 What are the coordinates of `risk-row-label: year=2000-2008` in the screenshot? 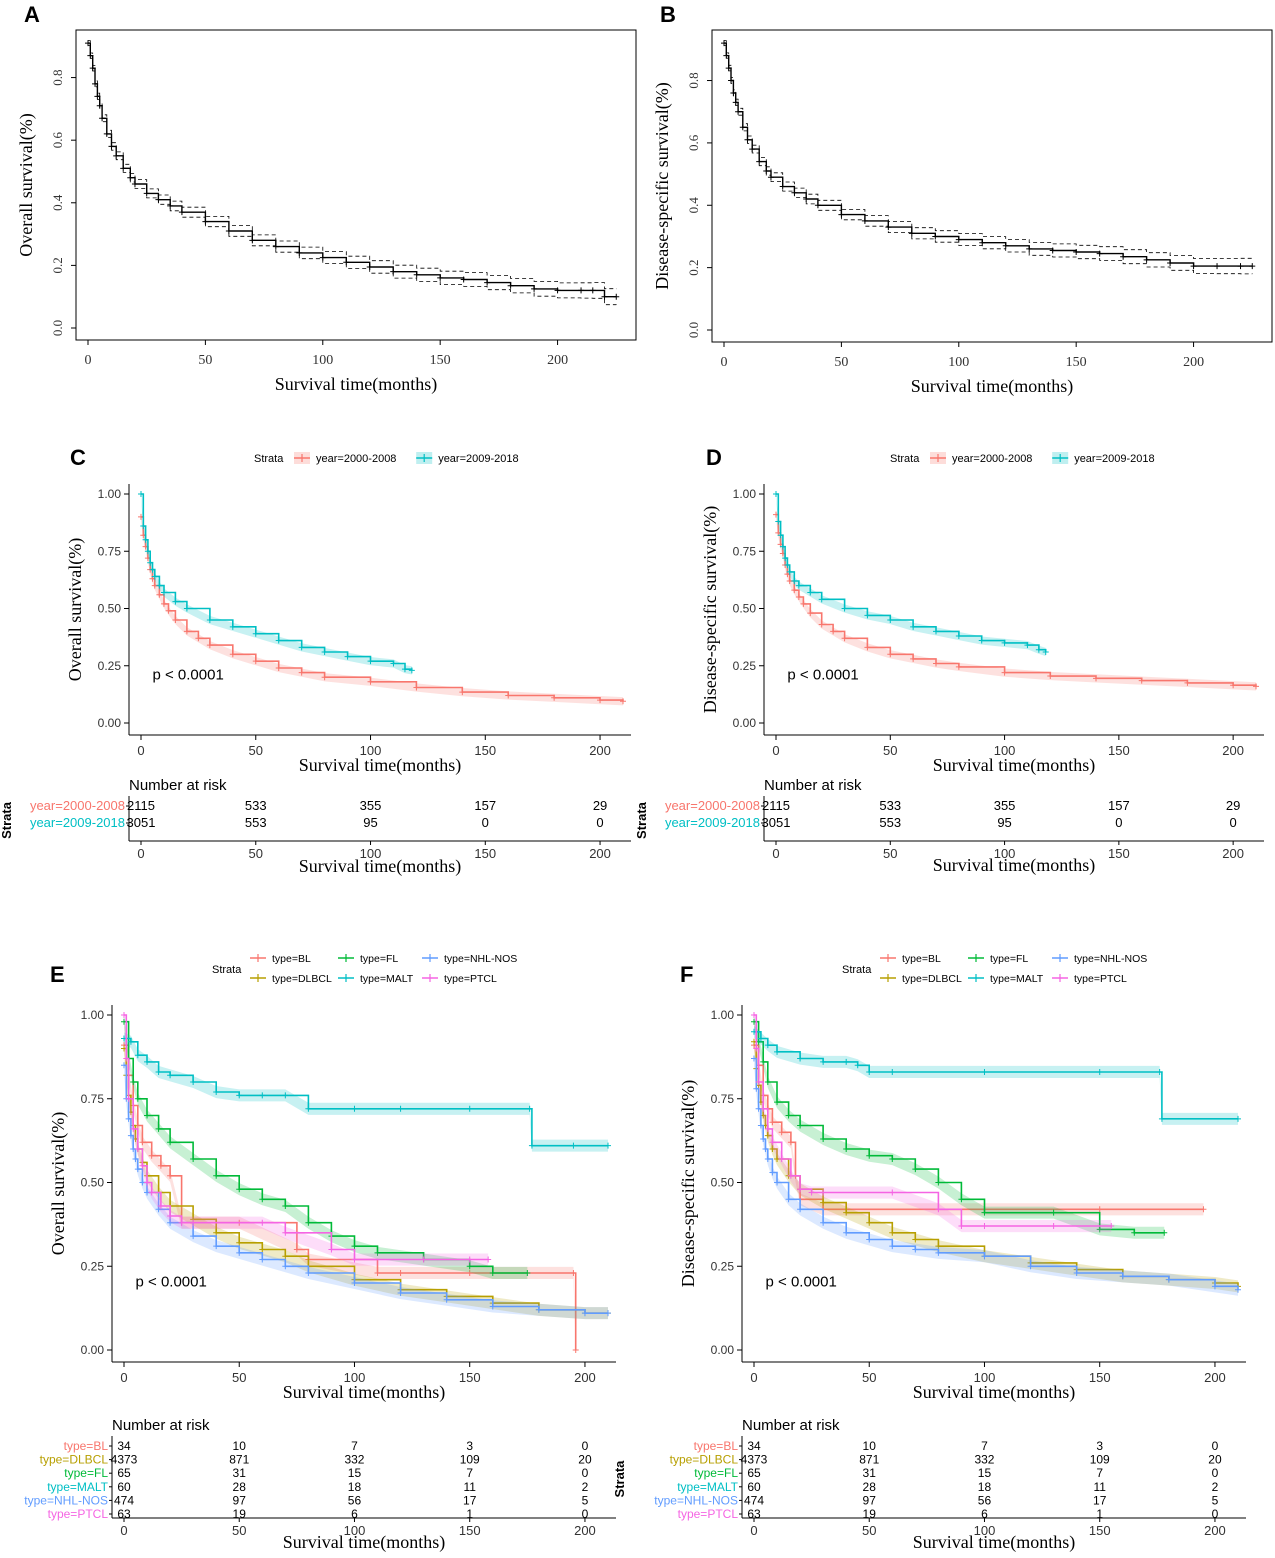 It's located at (712, 805).